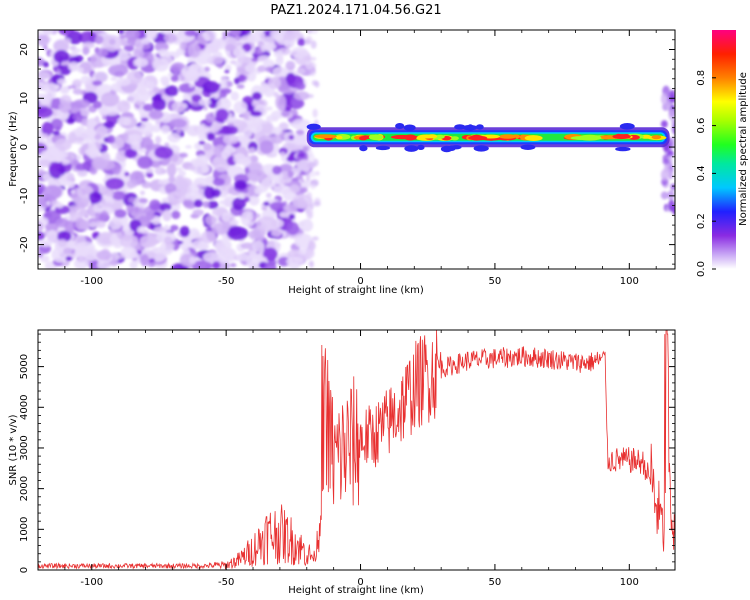 The width and height of the screenshot is (750, 600). I want to click on y-tick-label: 3000, so click(24, 447).